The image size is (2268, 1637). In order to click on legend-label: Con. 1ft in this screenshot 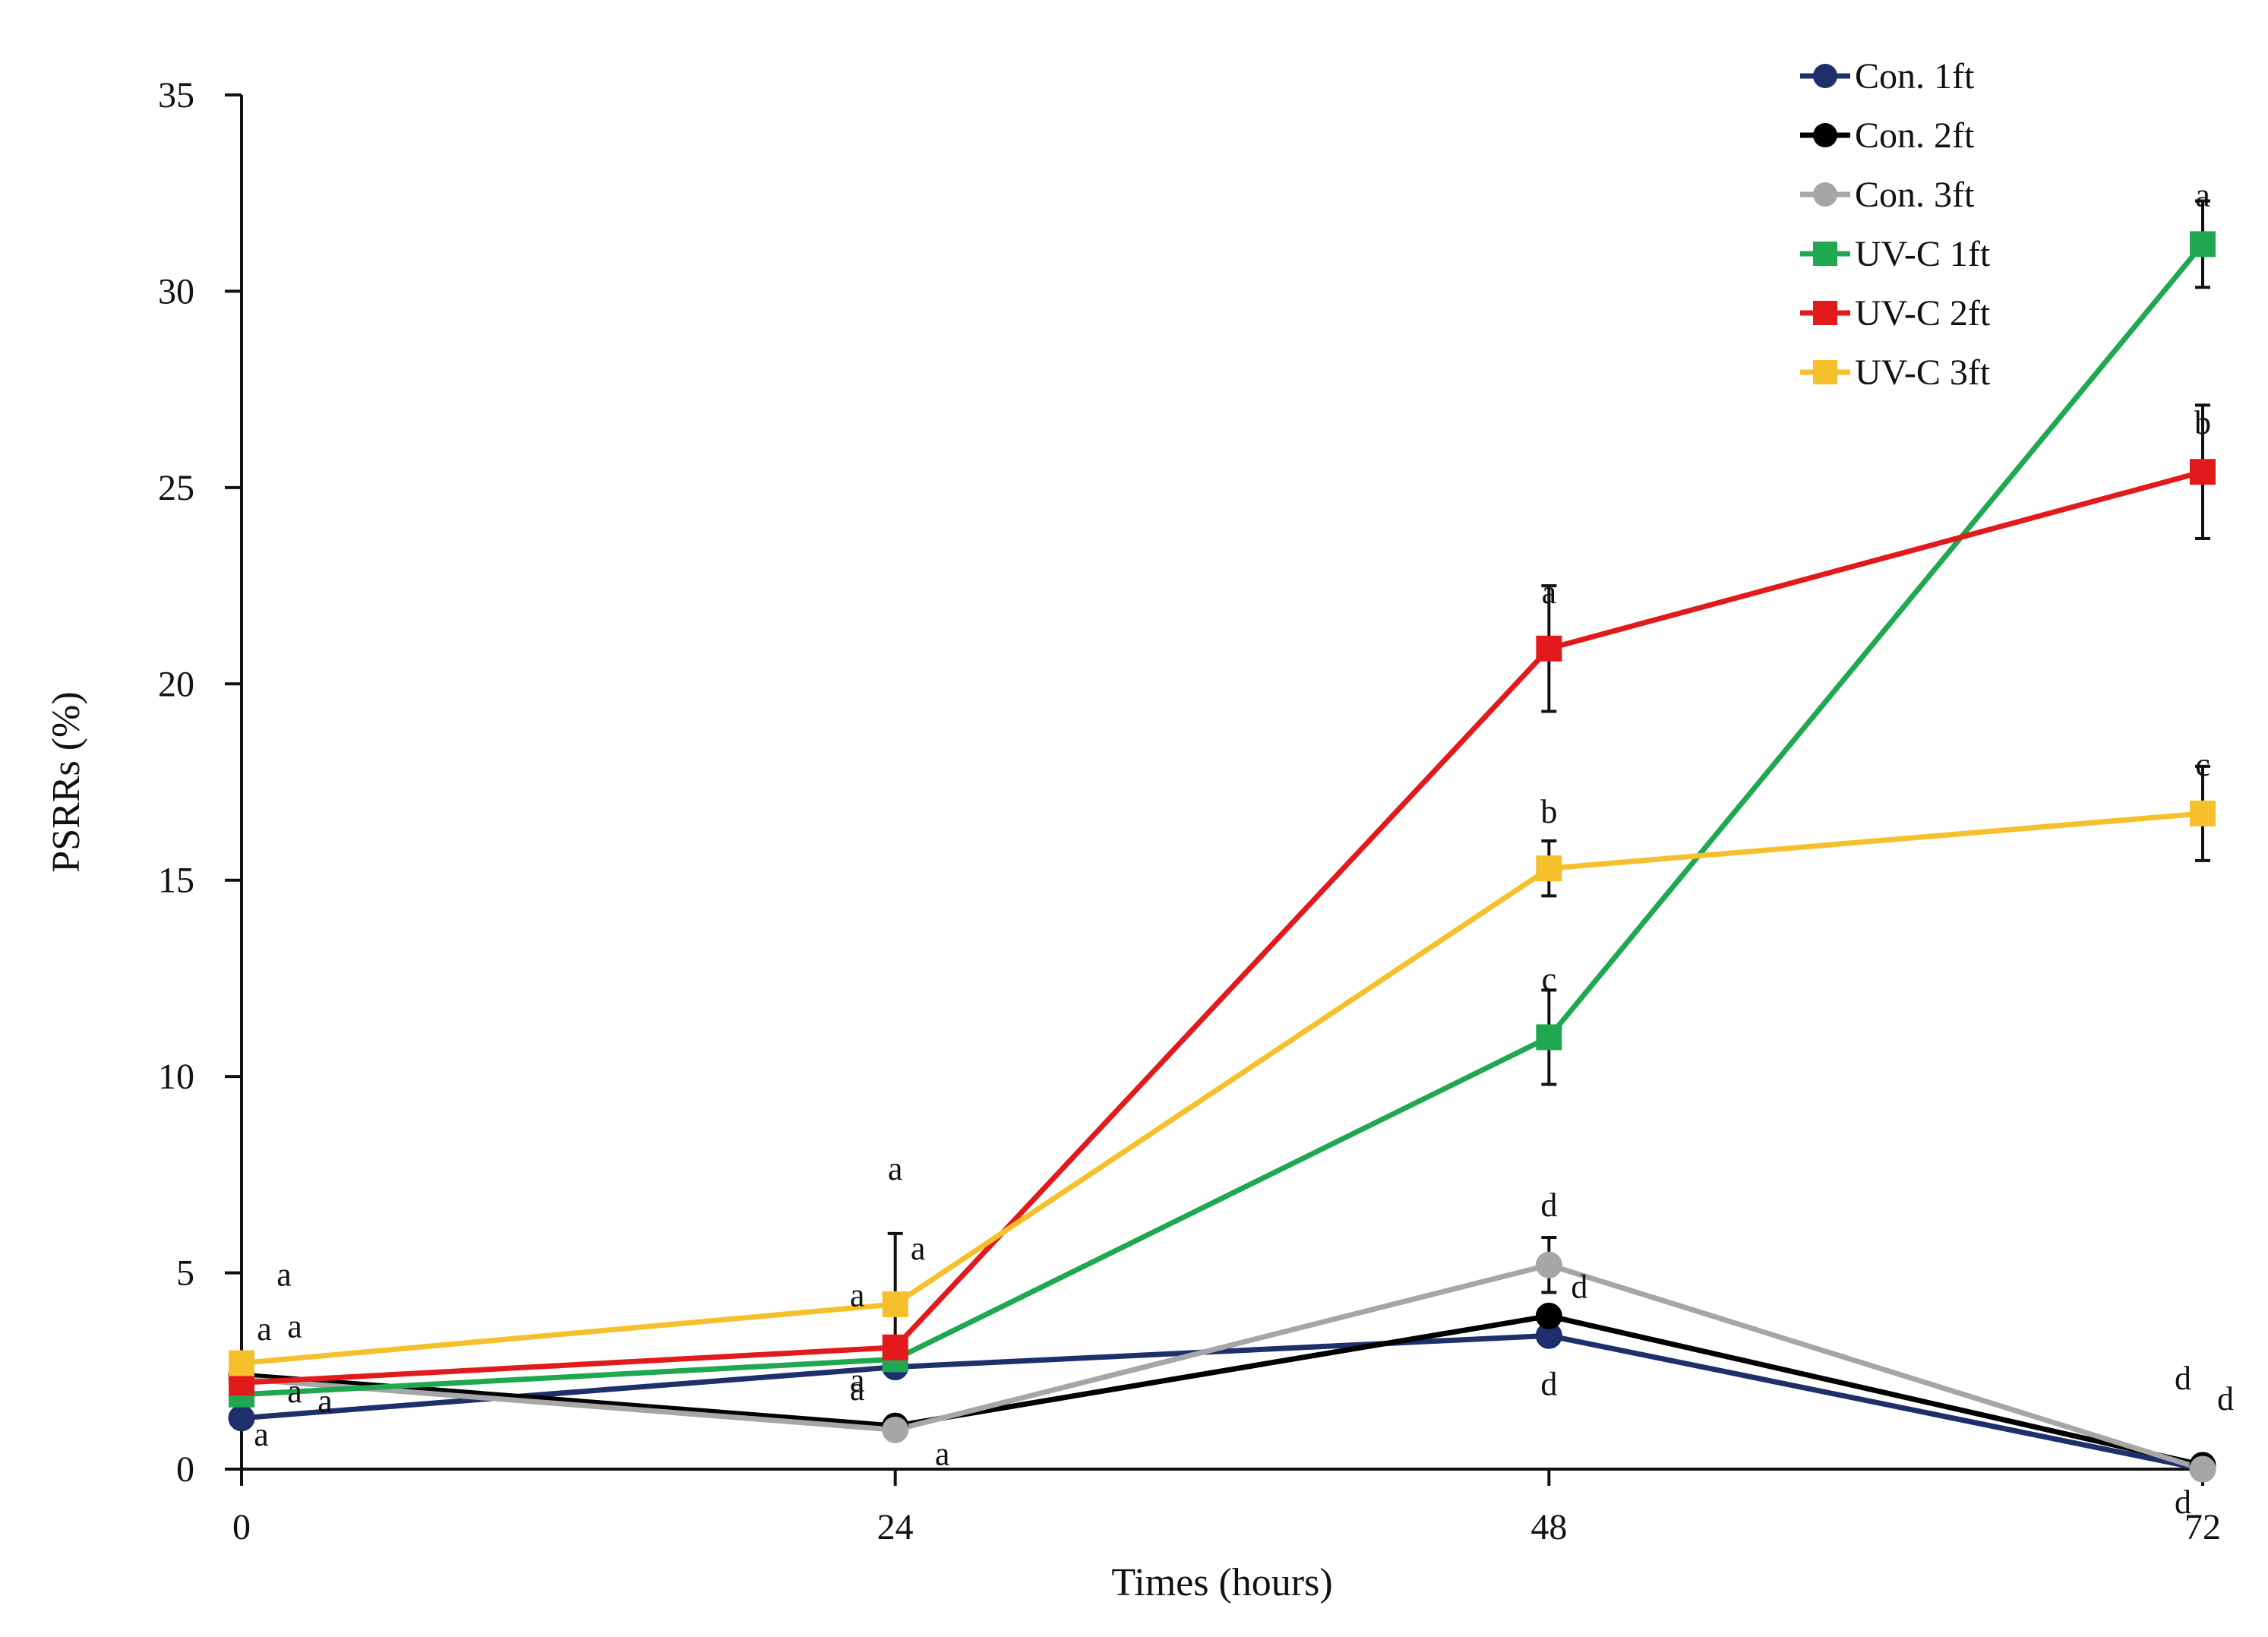, I will do `click(1915, 76)`.